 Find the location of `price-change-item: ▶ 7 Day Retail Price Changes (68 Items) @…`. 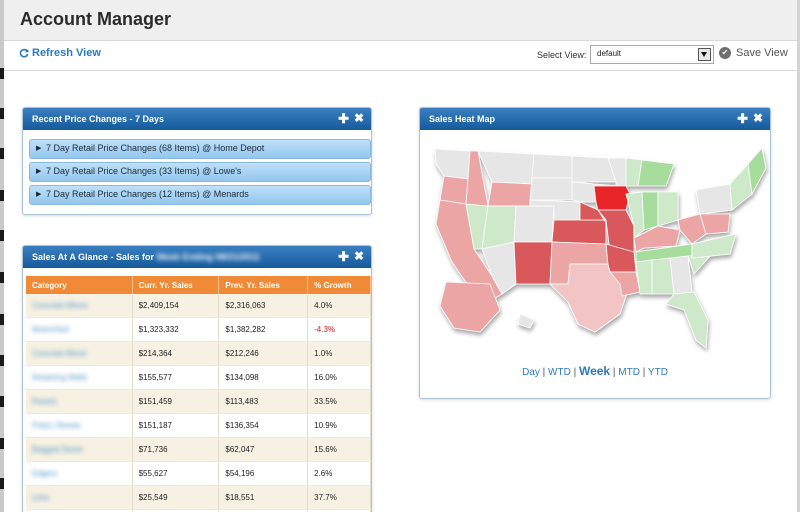

price-change-item: ▶ 7 Day Retail Price Changes (68 Items) @… is located at coordinates (200, 149).